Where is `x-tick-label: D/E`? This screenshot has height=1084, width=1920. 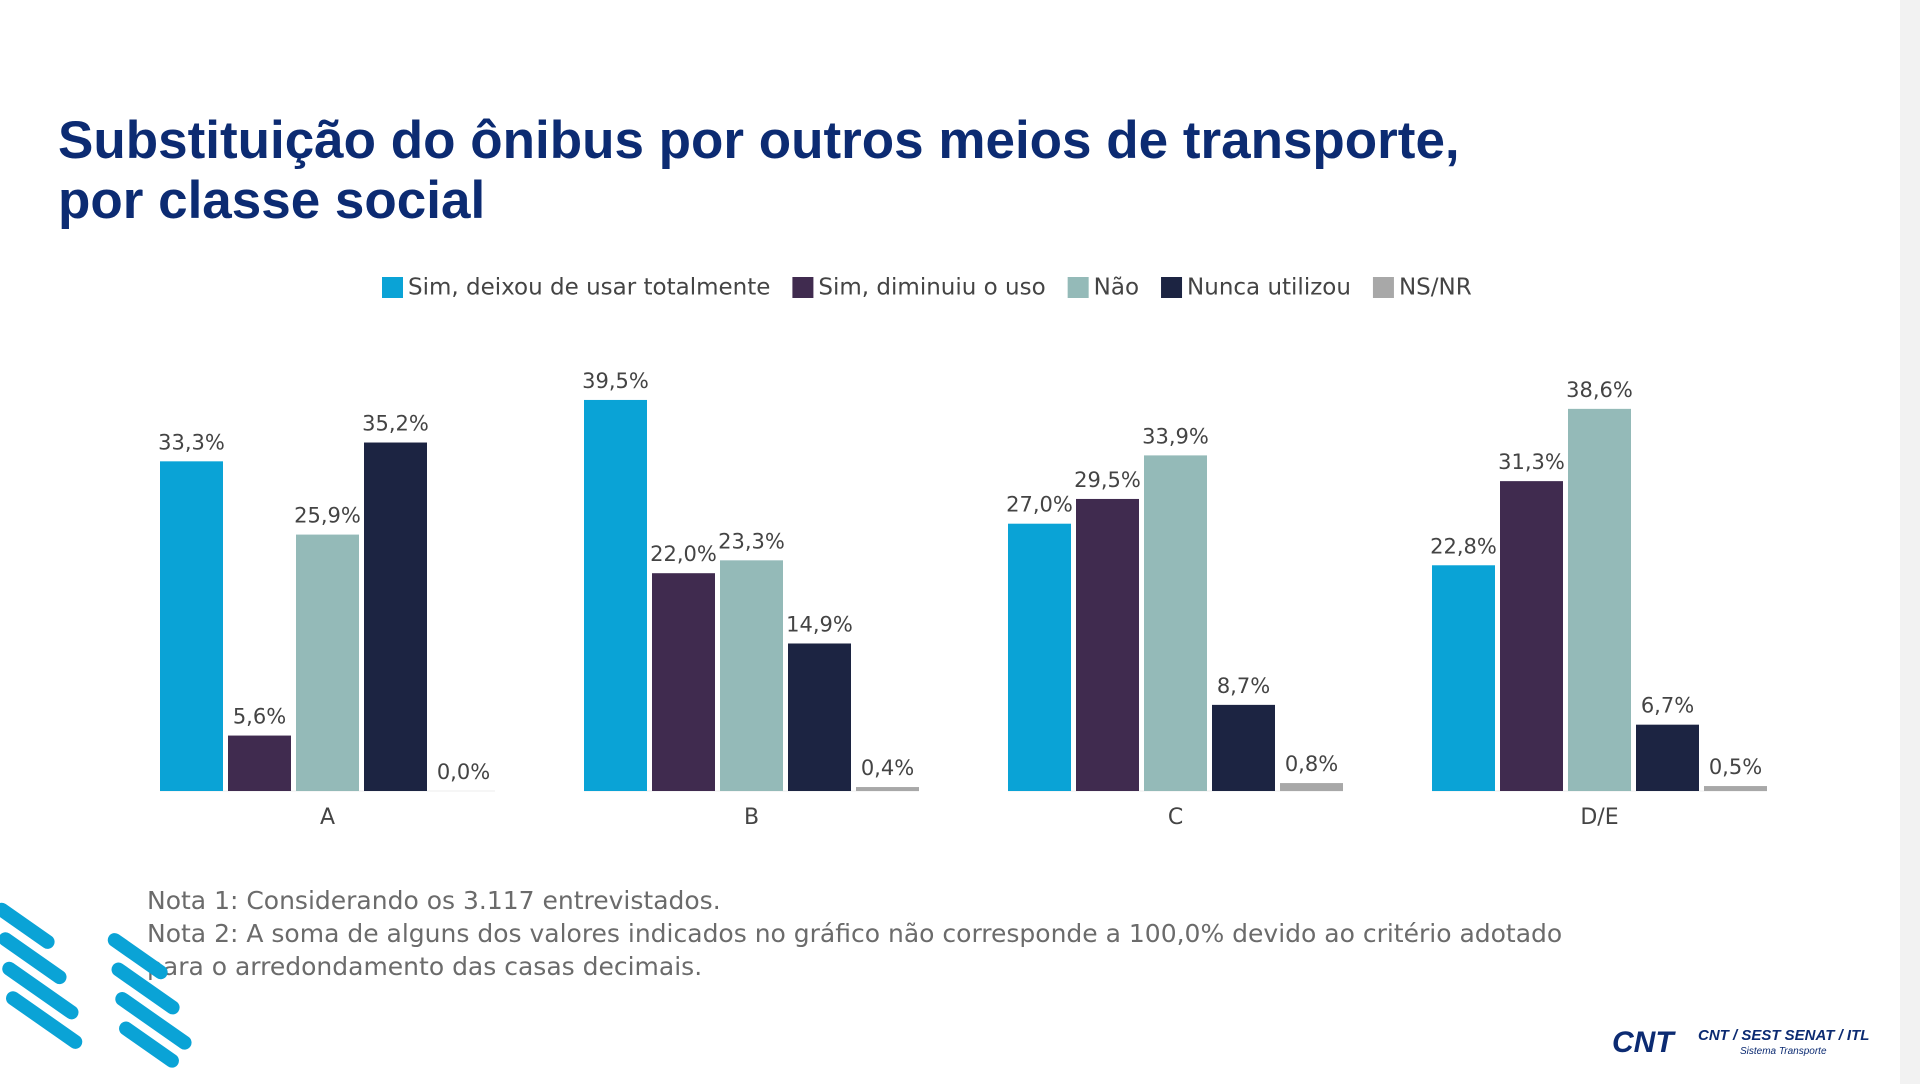 x-tick-label: D/E is located at coordinates (1599, 817).